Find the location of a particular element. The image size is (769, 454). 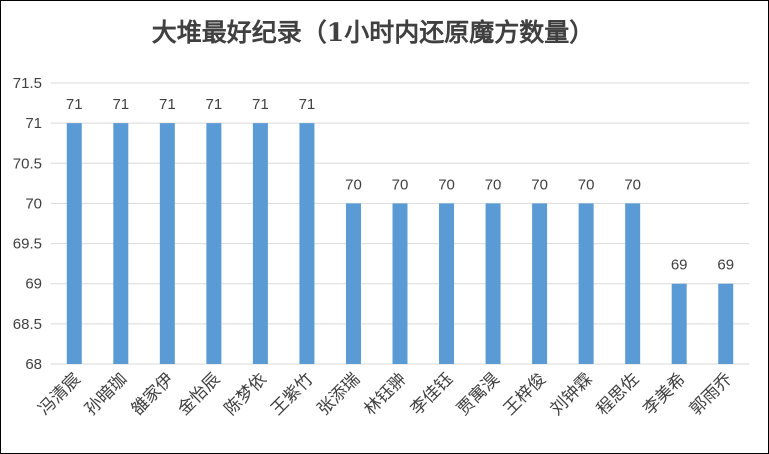

category-label: 孙暗珈 is located at coordinates (106, 394).